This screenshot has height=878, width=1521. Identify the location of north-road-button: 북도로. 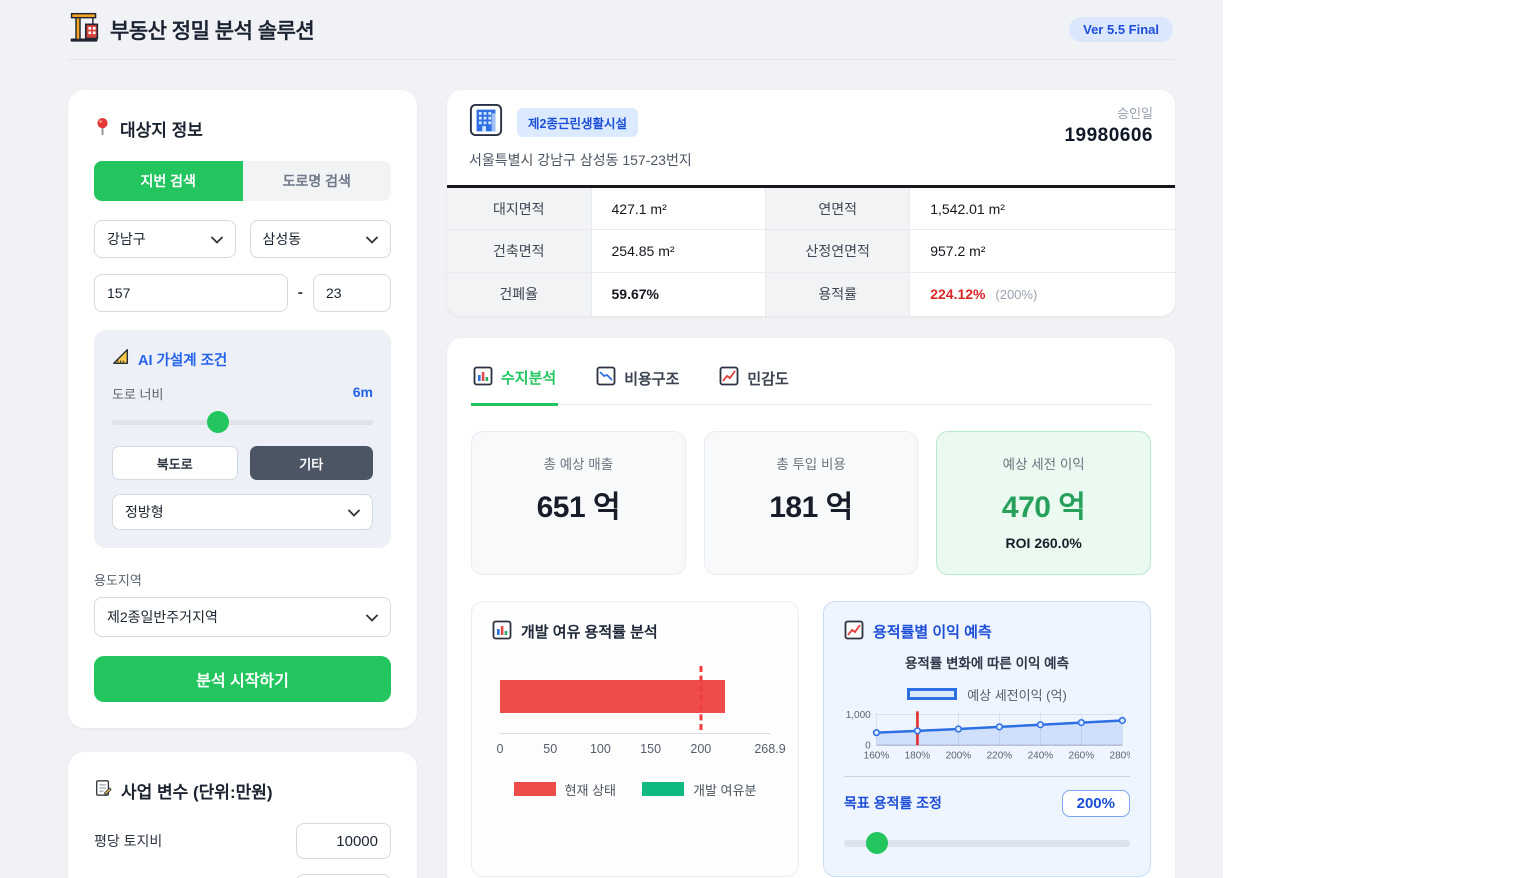
(175, 463).